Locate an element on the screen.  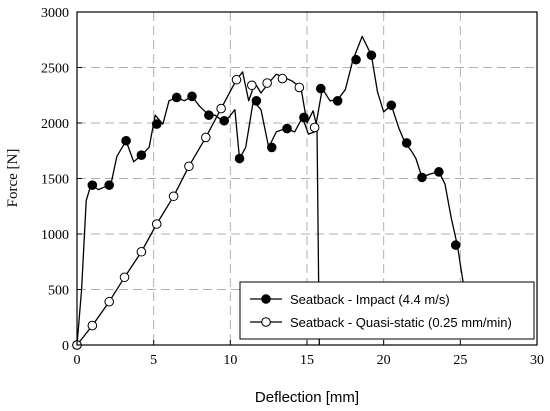
y-tick-label: 0 is located at coordinates (65, 346).